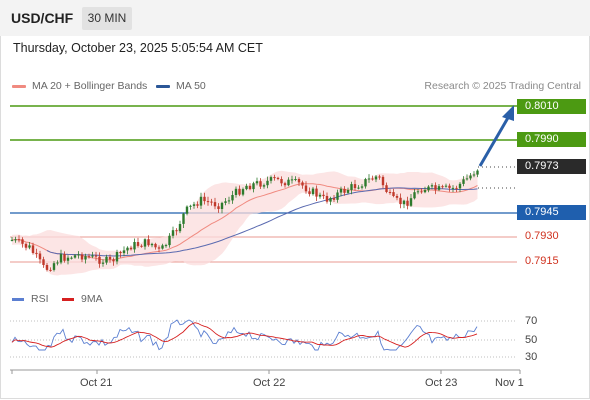  Describe the element at coordinates (19, 86) in the screenshot. I see `ma20-swatch` at that location.